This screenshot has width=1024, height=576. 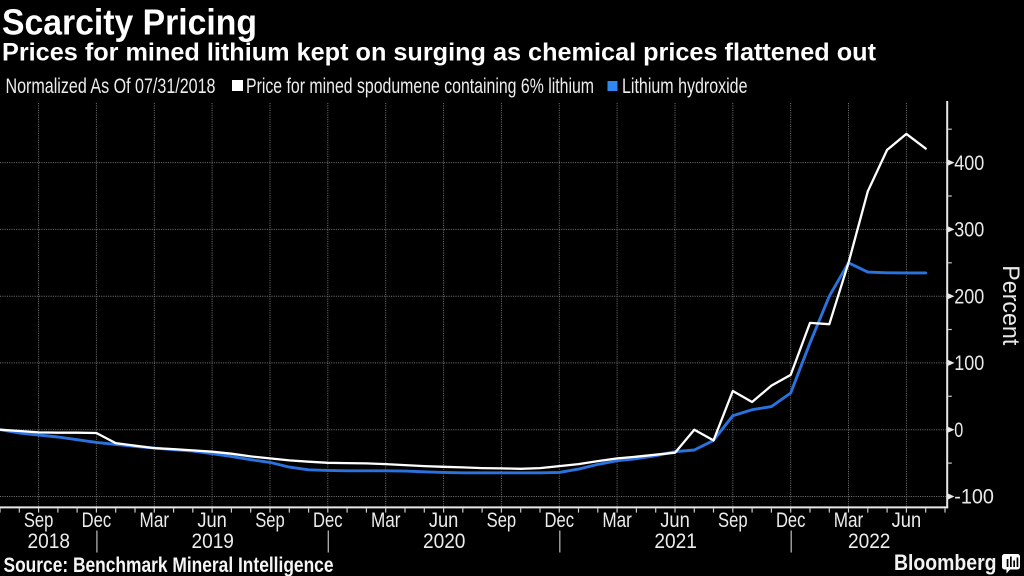 What do you see at coordinates (129, 21) in the screenshot?
I see `svg-text: Scarcity Pricing` at bounding box center [129, 21].